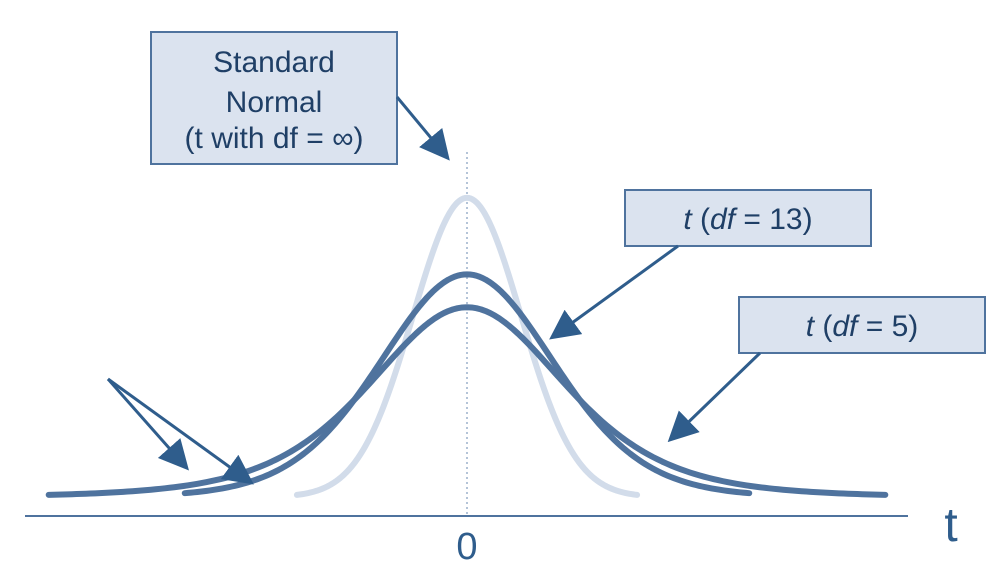  What do you see at coordinates (887, 326) in the screenshot?
I see `t-df5-rest: = 5)` at bounding box center [887, 326].